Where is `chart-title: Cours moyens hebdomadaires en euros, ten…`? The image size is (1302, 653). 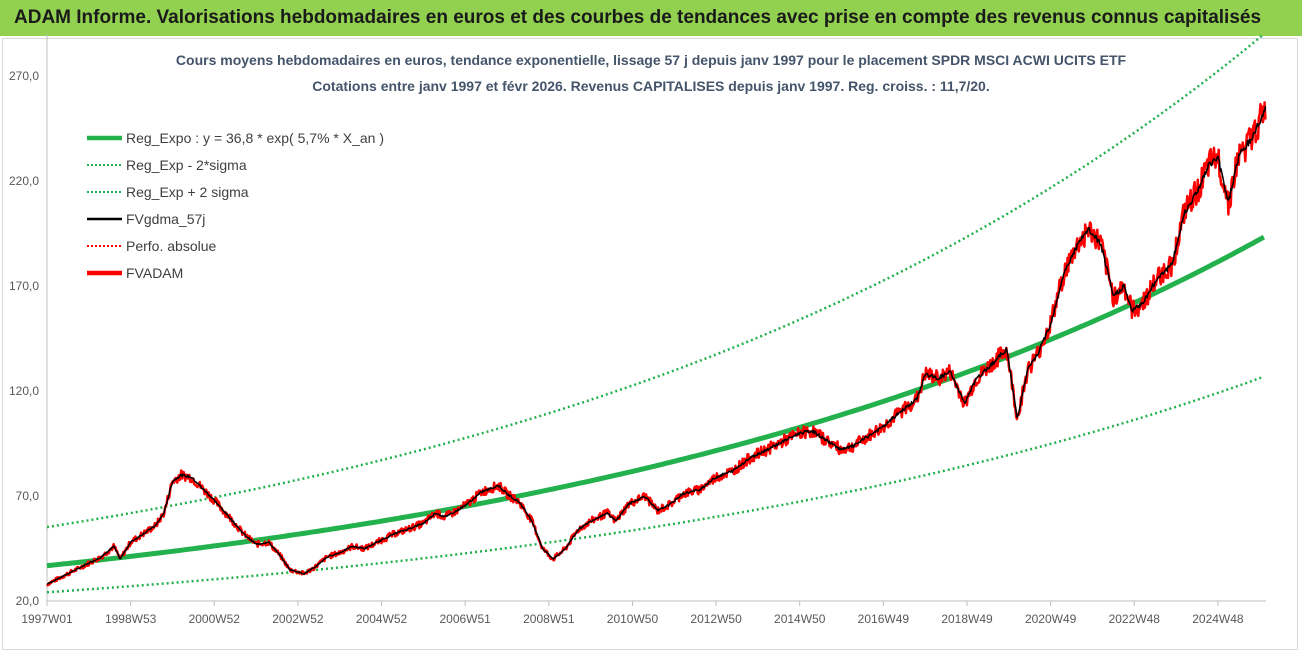
chart-title: Cours moyens hebdomadaires en euros, ten… is located at coordinates (651, 60).